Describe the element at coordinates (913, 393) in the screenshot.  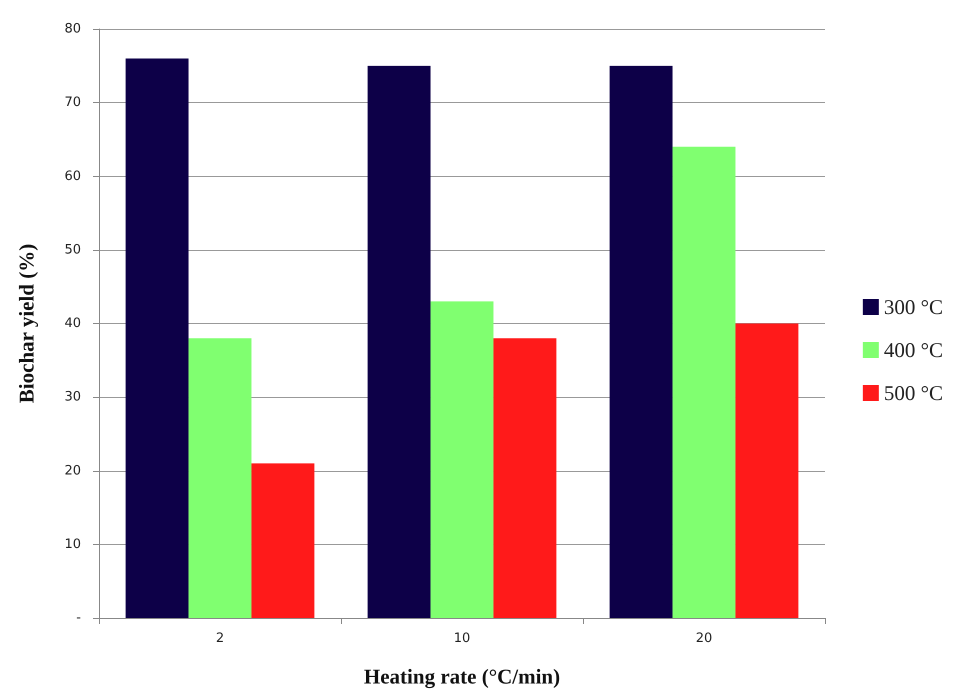
I see `legend-label: 500 °C` at that location.